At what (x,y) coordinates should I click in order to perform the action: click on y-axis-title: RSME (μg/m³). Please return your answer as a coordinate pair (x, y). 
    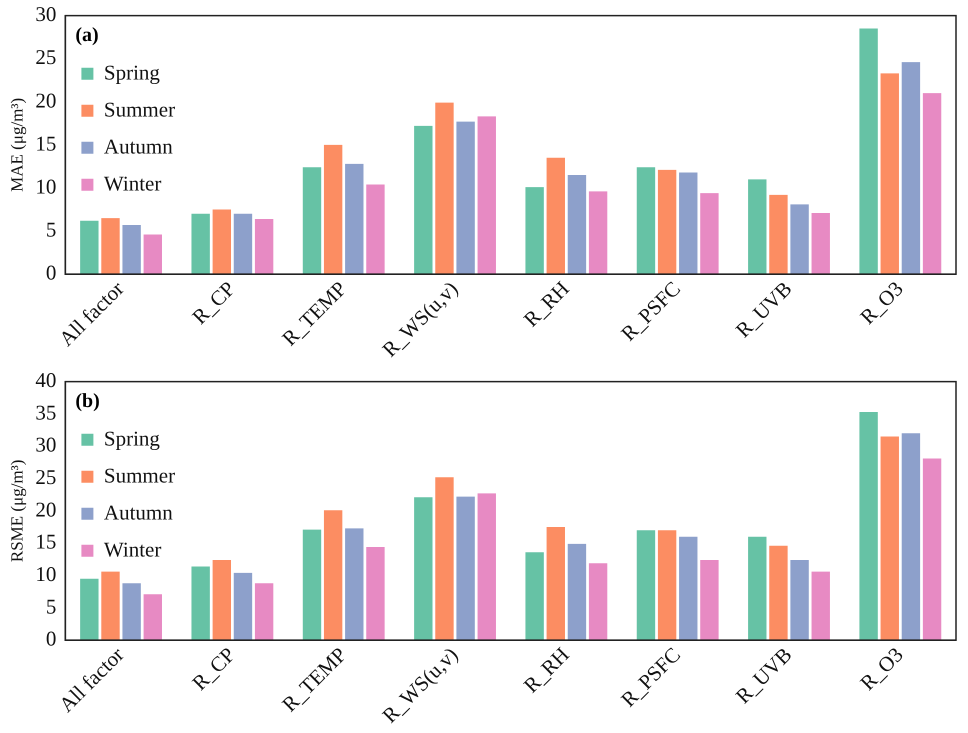
    Looking at the image, I should click on (17, 511).